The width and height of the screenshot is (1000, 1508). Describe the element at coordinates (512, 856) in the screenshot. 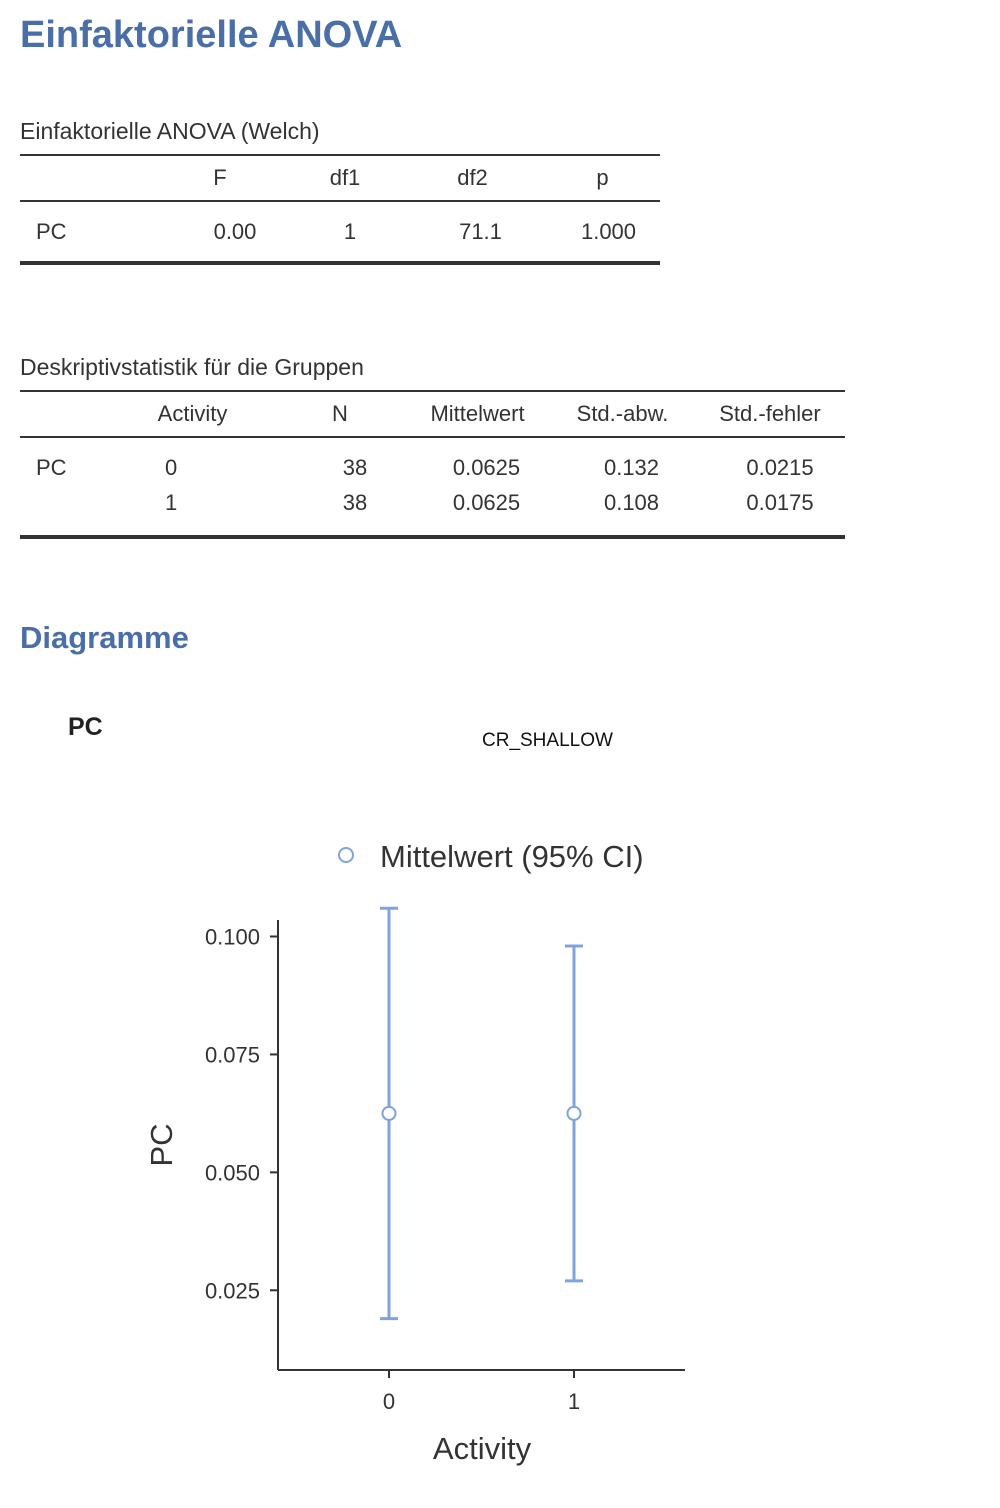

I see `legend-label: Mittelwert (95% CI)` at that location.